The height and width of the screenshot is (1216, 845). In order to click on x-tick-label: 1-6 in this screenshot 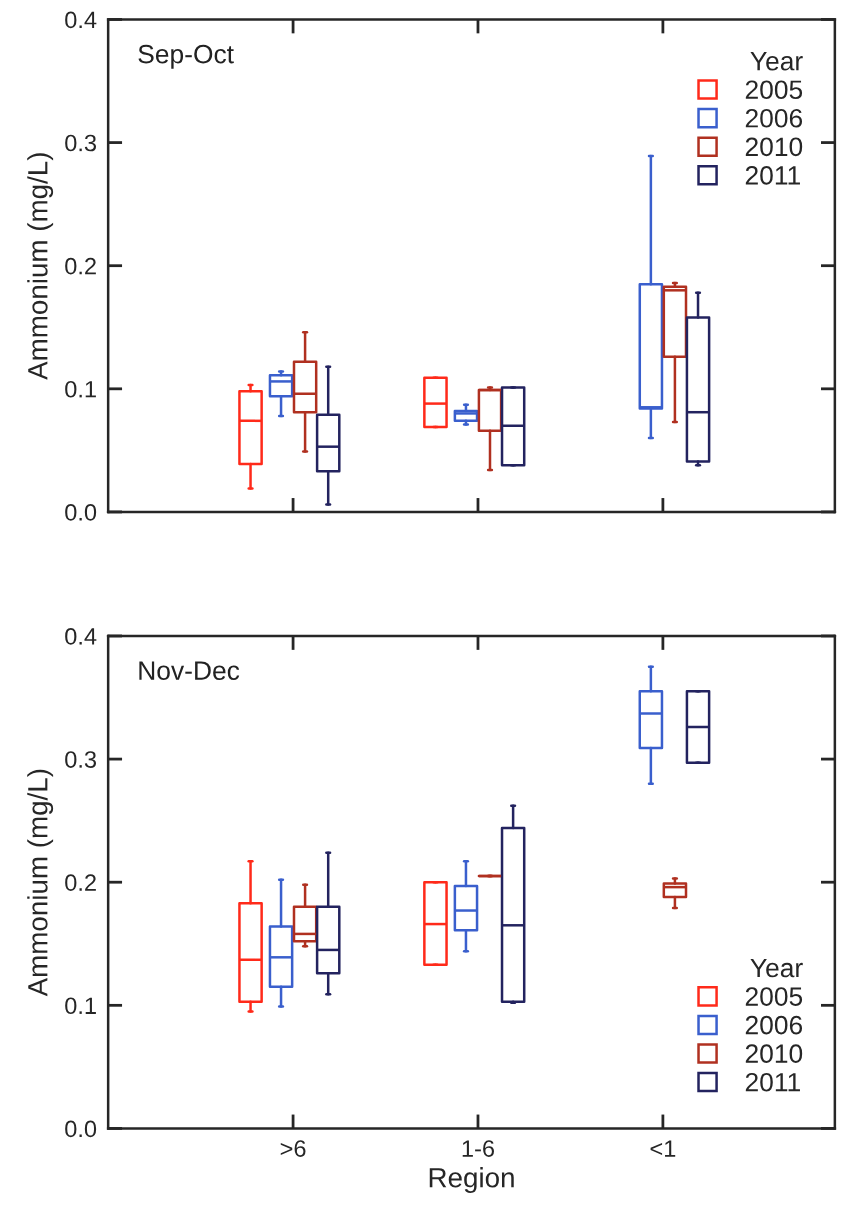, I will do `click(478, 1148)`.